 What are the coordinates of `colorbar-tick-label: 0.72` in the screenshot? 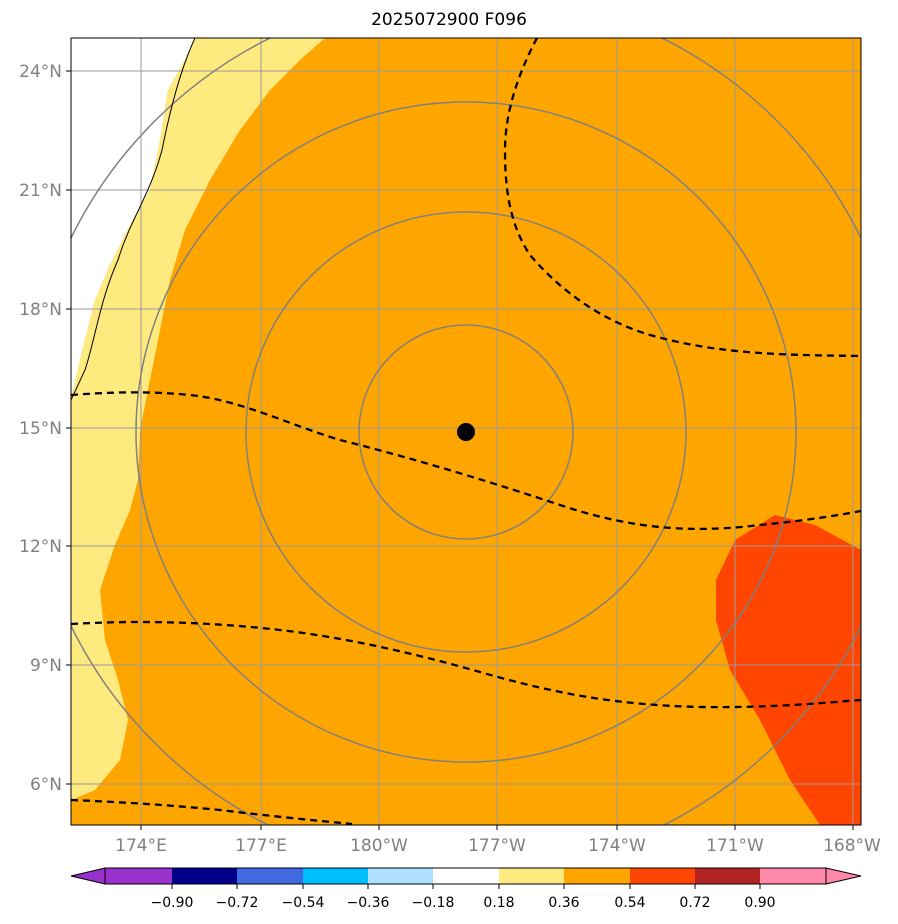 It's located at (694, 903).